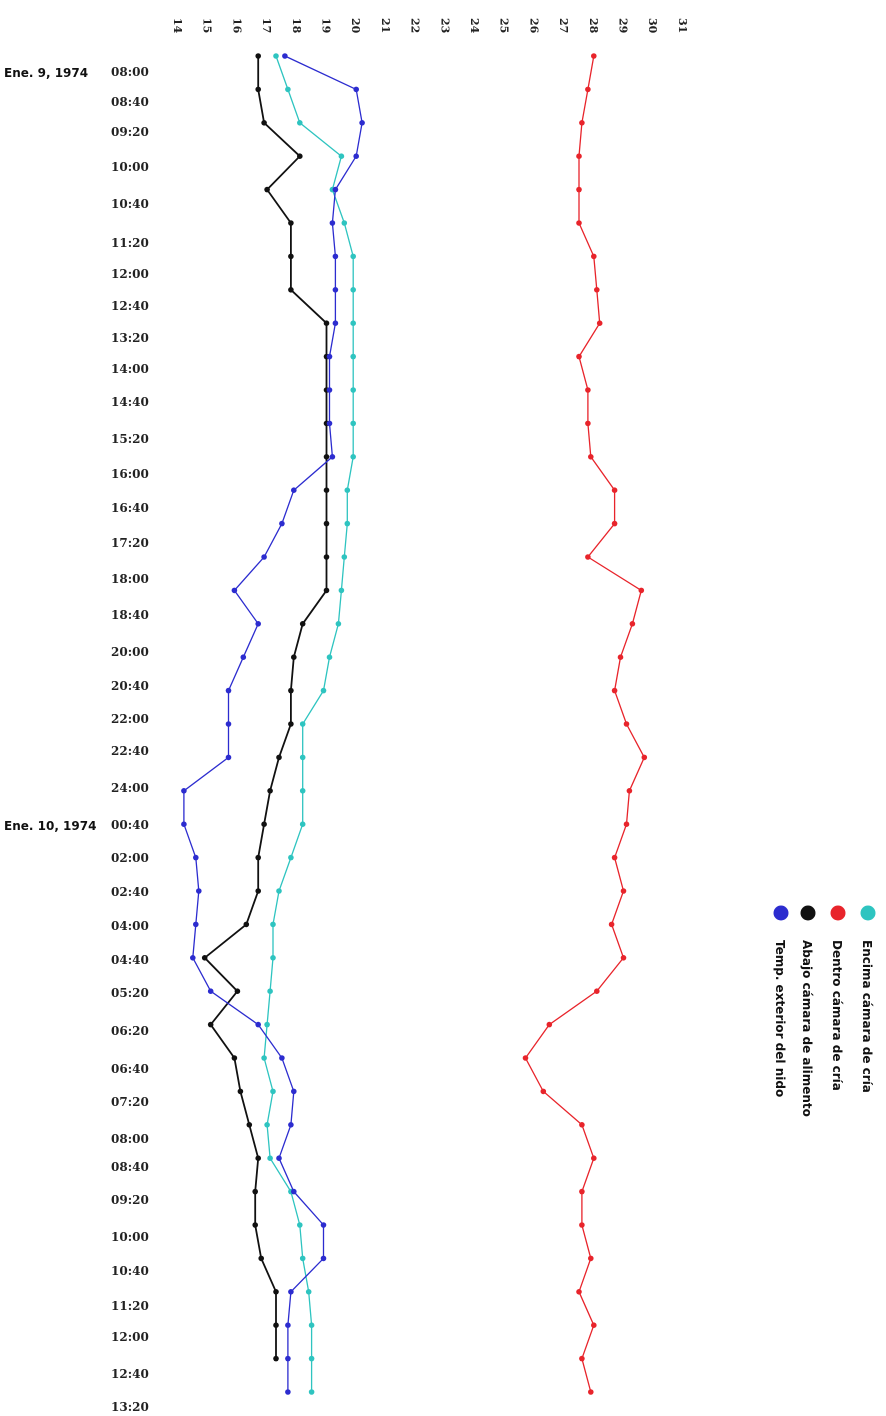 The image size is (886, 1416). I want to click on series-top-brood, so click(309, 724).